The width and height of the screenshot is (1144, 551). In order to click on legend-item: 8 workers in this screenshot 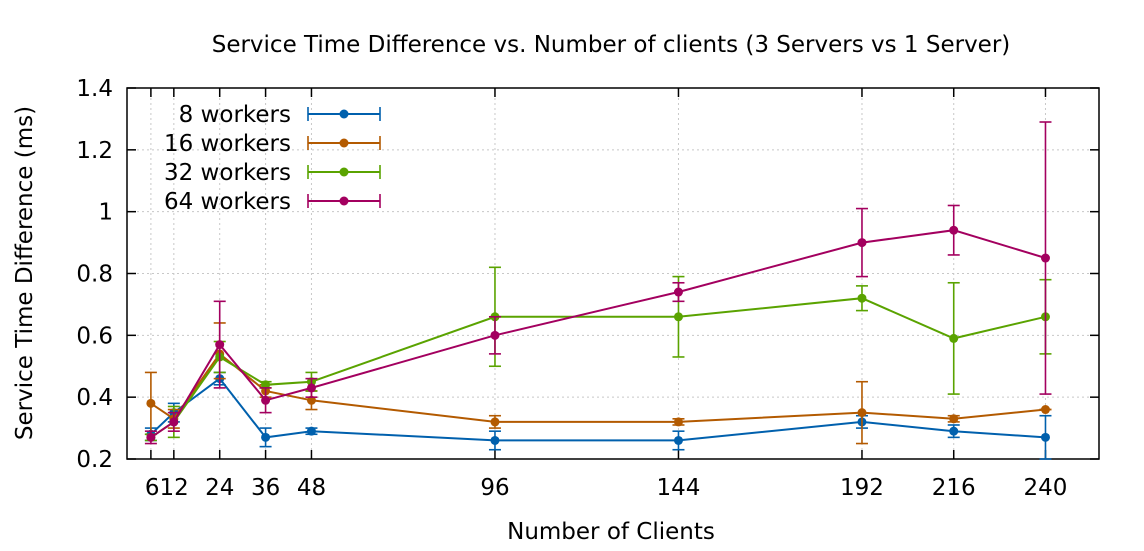, I will do `click(280, 115)`.